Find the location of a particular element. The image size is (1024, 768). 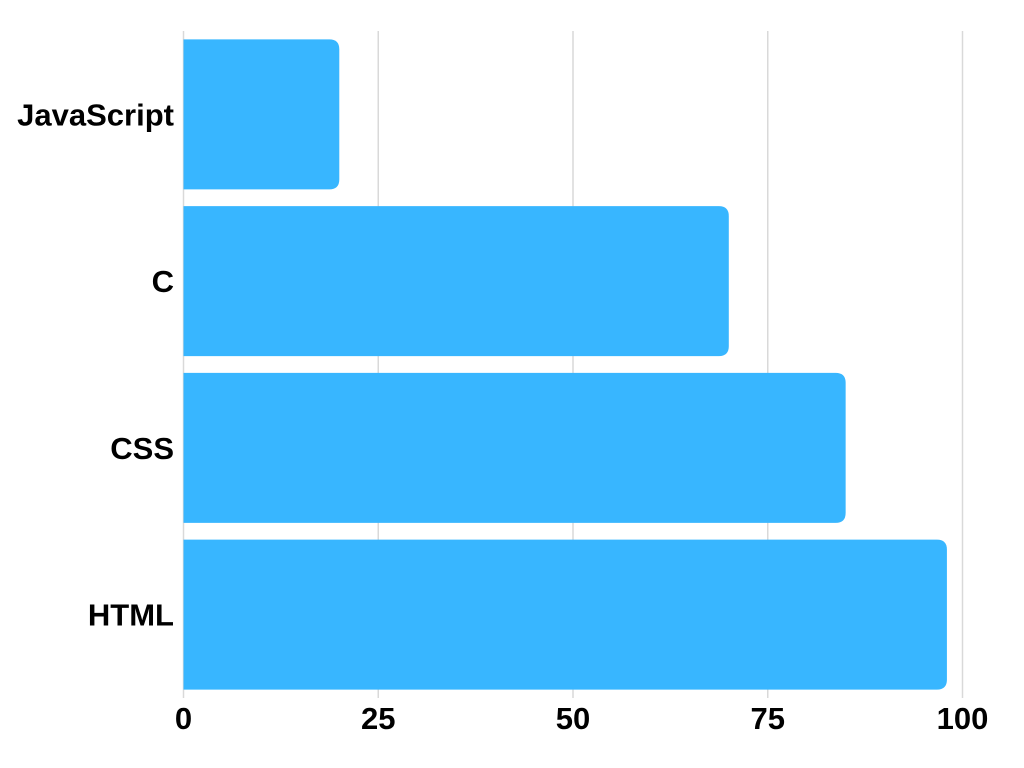

x-axis-ticks: 0 25 50 75 100 is located at coordinates (581, 718).